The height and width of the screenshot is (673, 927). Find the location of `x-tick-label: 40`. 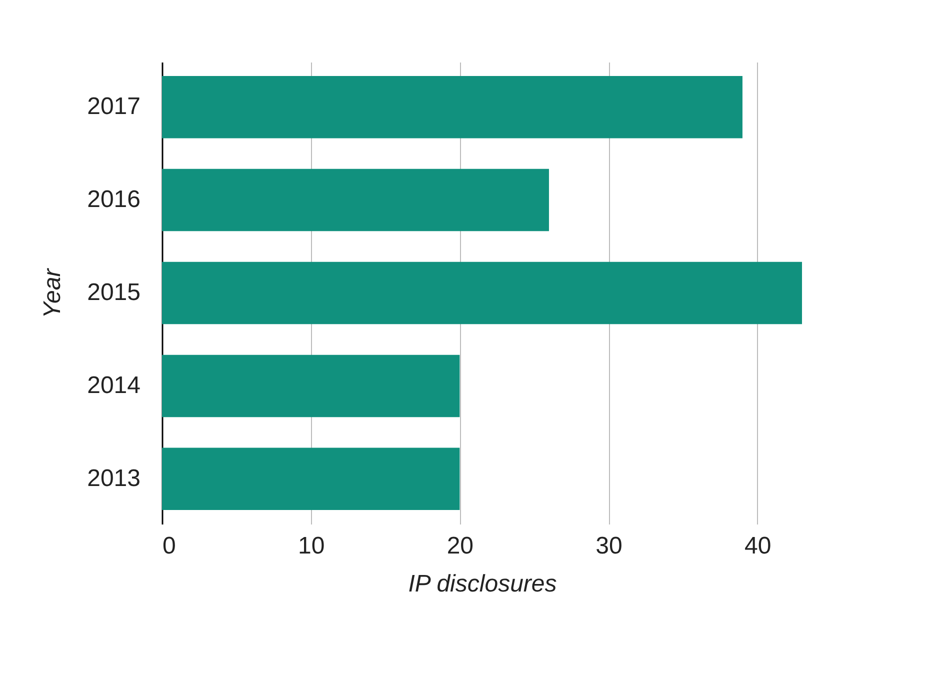

x-tick-label: 40 is located at coordinates (758, 546).